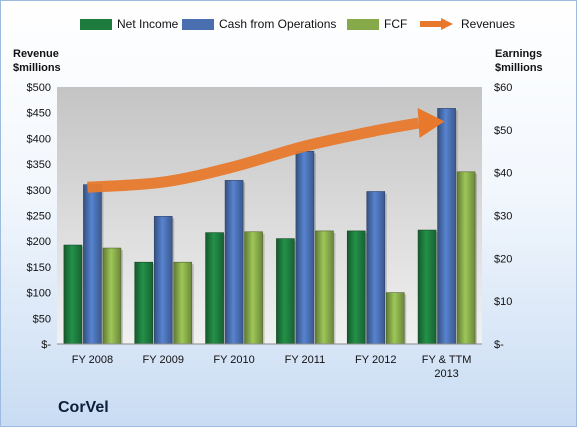  Describe the element at coordinates (39, 242) in the screenshot. I see `left-axis-tick-label: $200` at that location.